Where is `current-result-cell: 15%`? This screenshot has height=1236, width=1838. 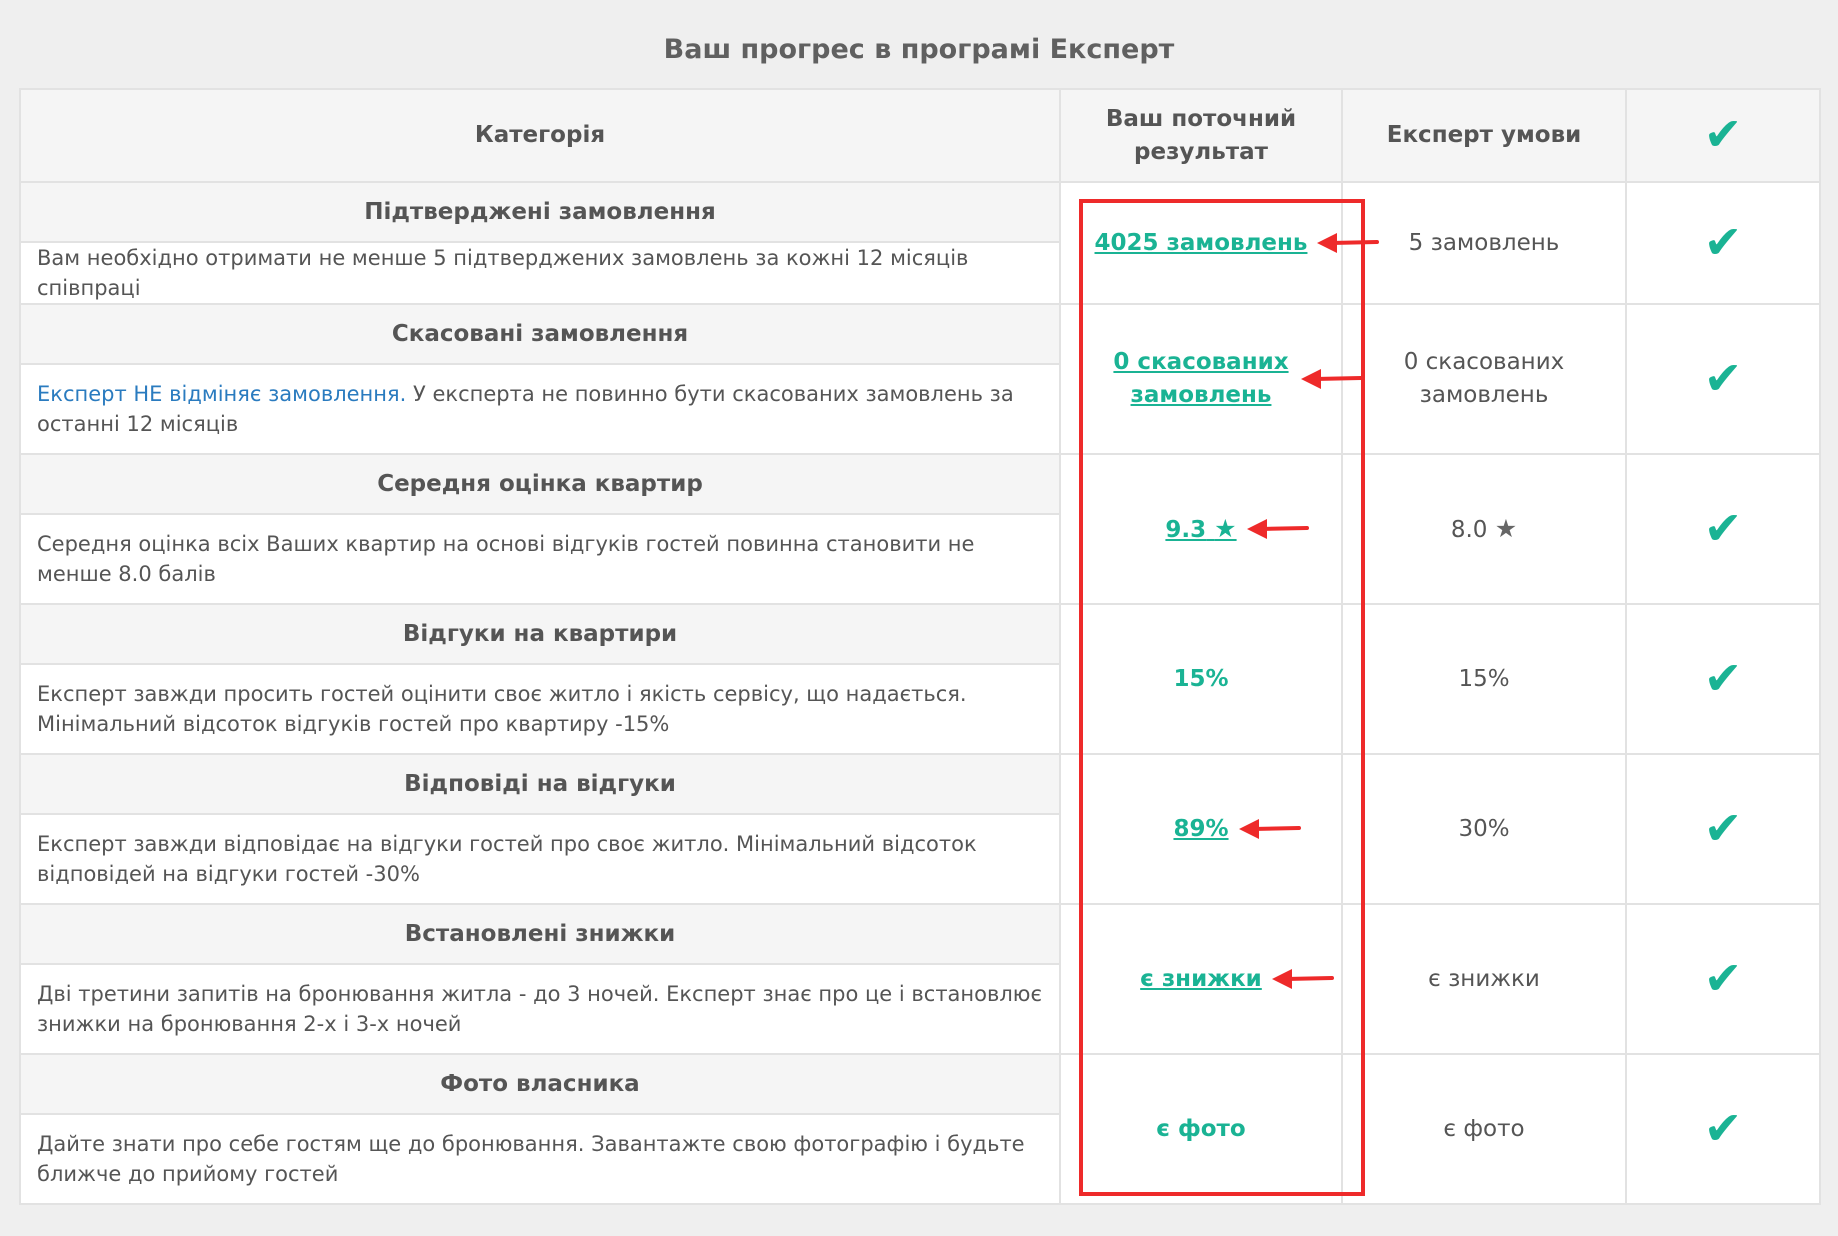
current-result-cell: 15% is located at coordinates (1201, 679).